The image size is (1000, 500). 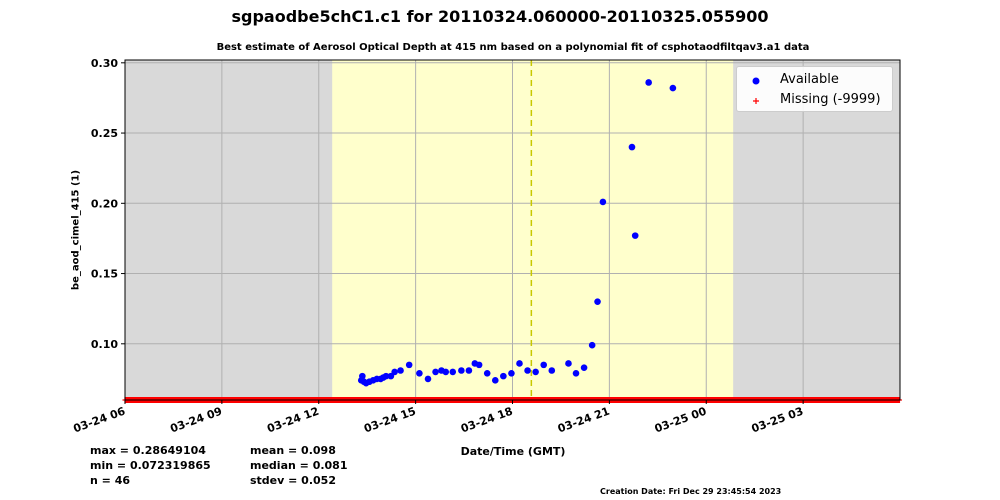 I want to click on stat-max: max = 0.28649104, so click(x=148, y=450).